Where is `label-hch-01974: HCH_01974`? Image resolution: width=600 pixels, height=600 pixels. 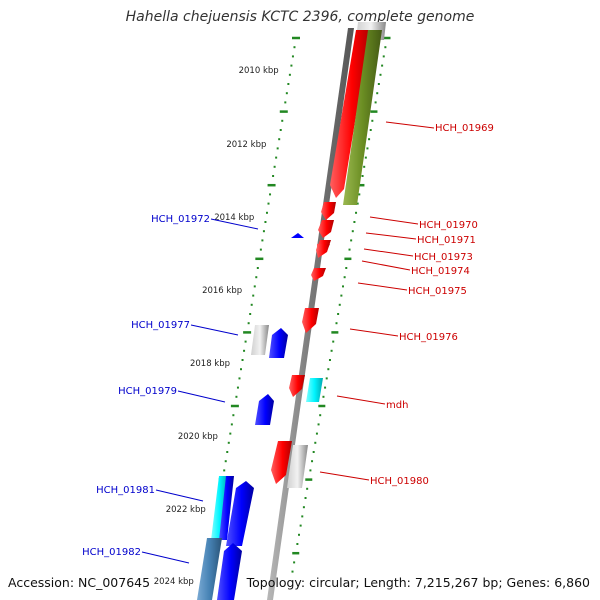 label-hch-01974: HCH_01974 is located at coordinates (440, 271).